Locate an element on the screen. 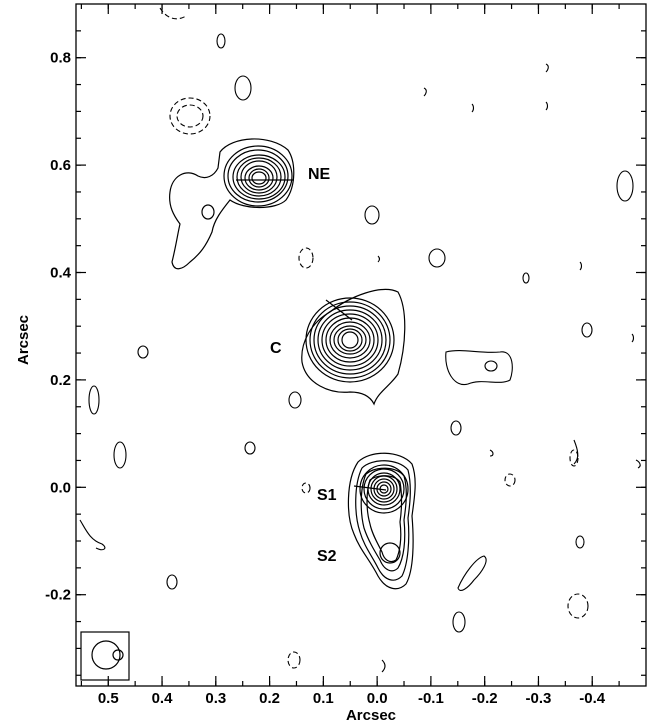 The image size is (659, 724). x-tick-label: 0.4 is located at coordinates (163, 698).